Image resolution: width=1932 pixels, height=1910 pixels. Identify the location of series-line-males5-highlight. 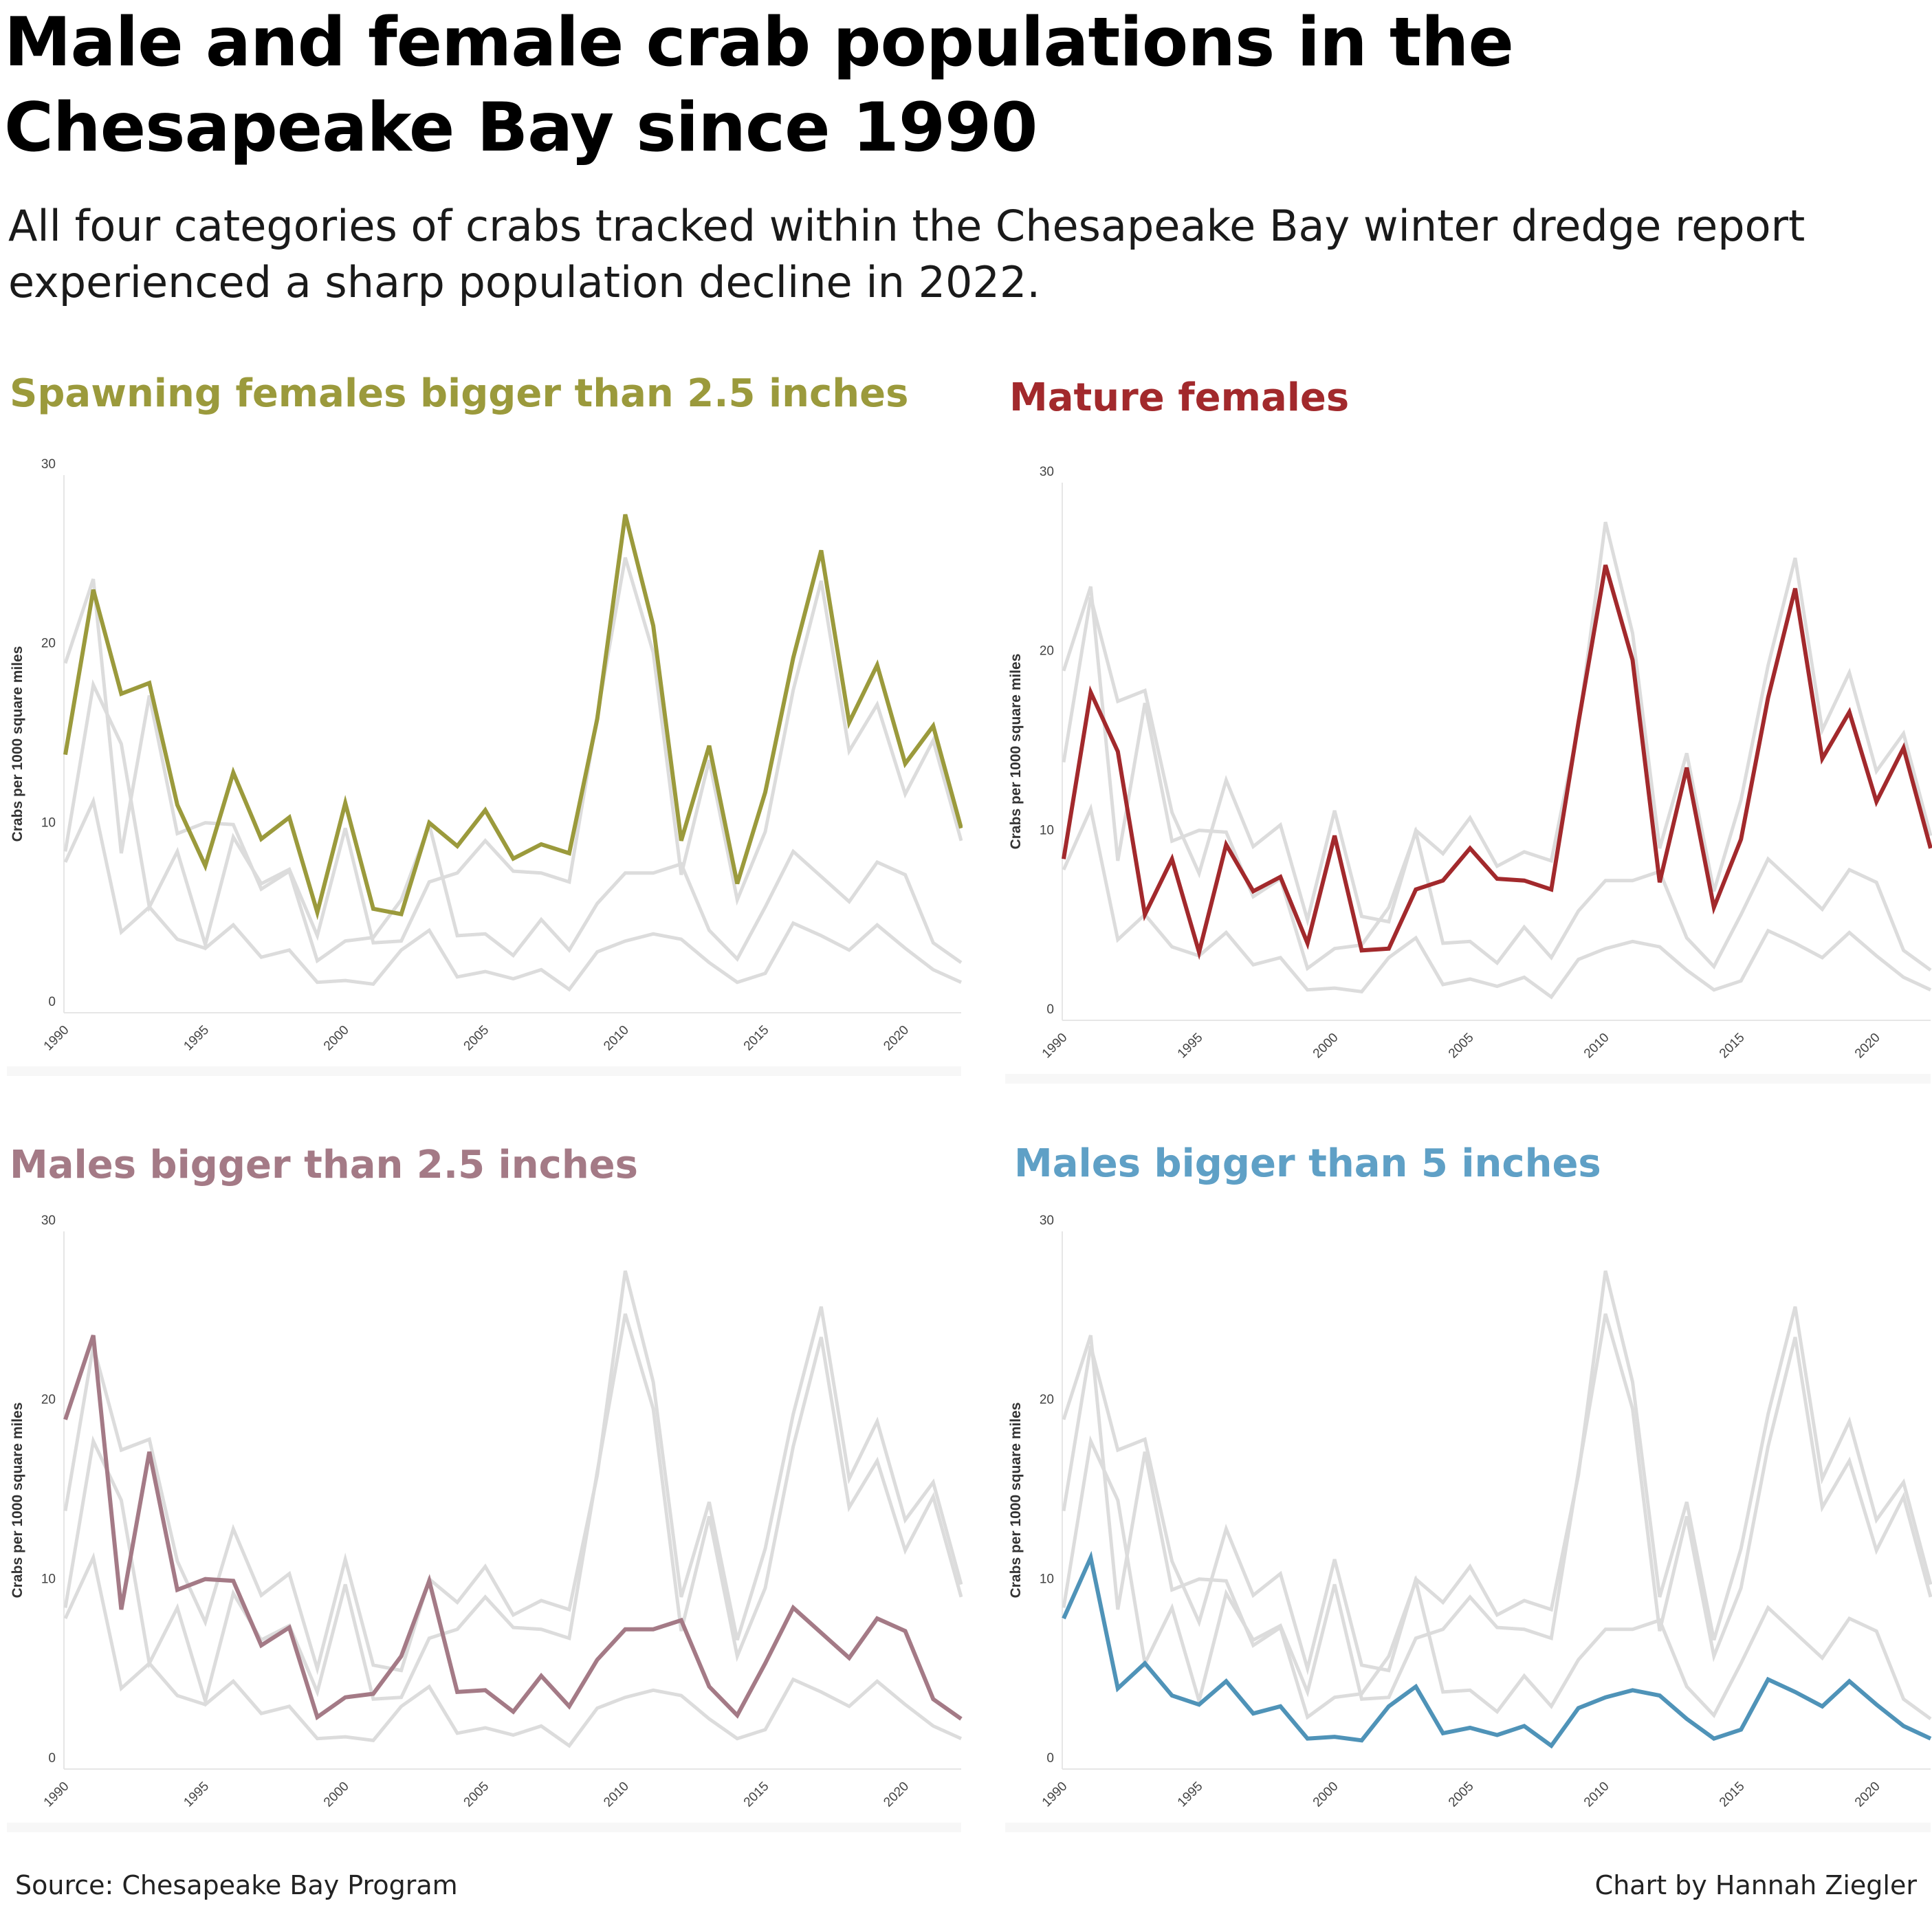
(1497, 1649).